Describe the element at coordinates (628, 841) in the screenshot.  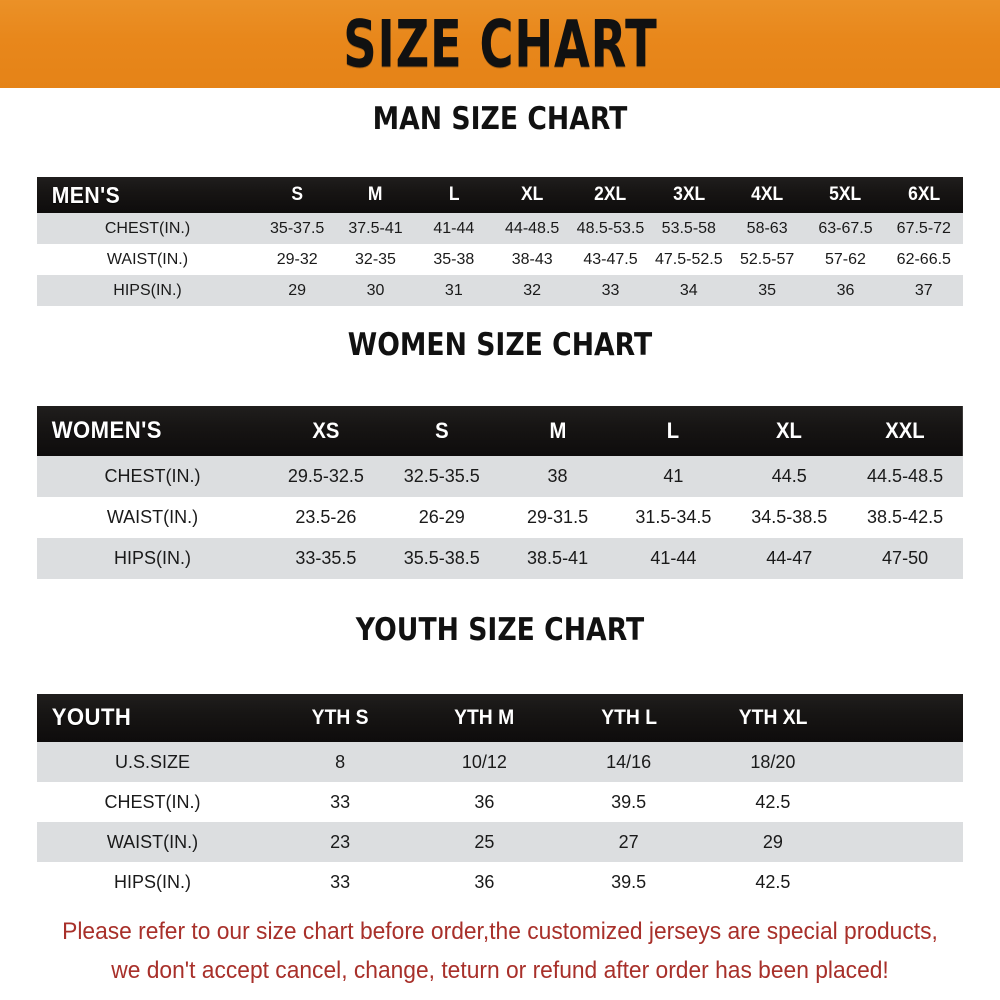
I see `cell-waist-yth-l: 27` at that location.